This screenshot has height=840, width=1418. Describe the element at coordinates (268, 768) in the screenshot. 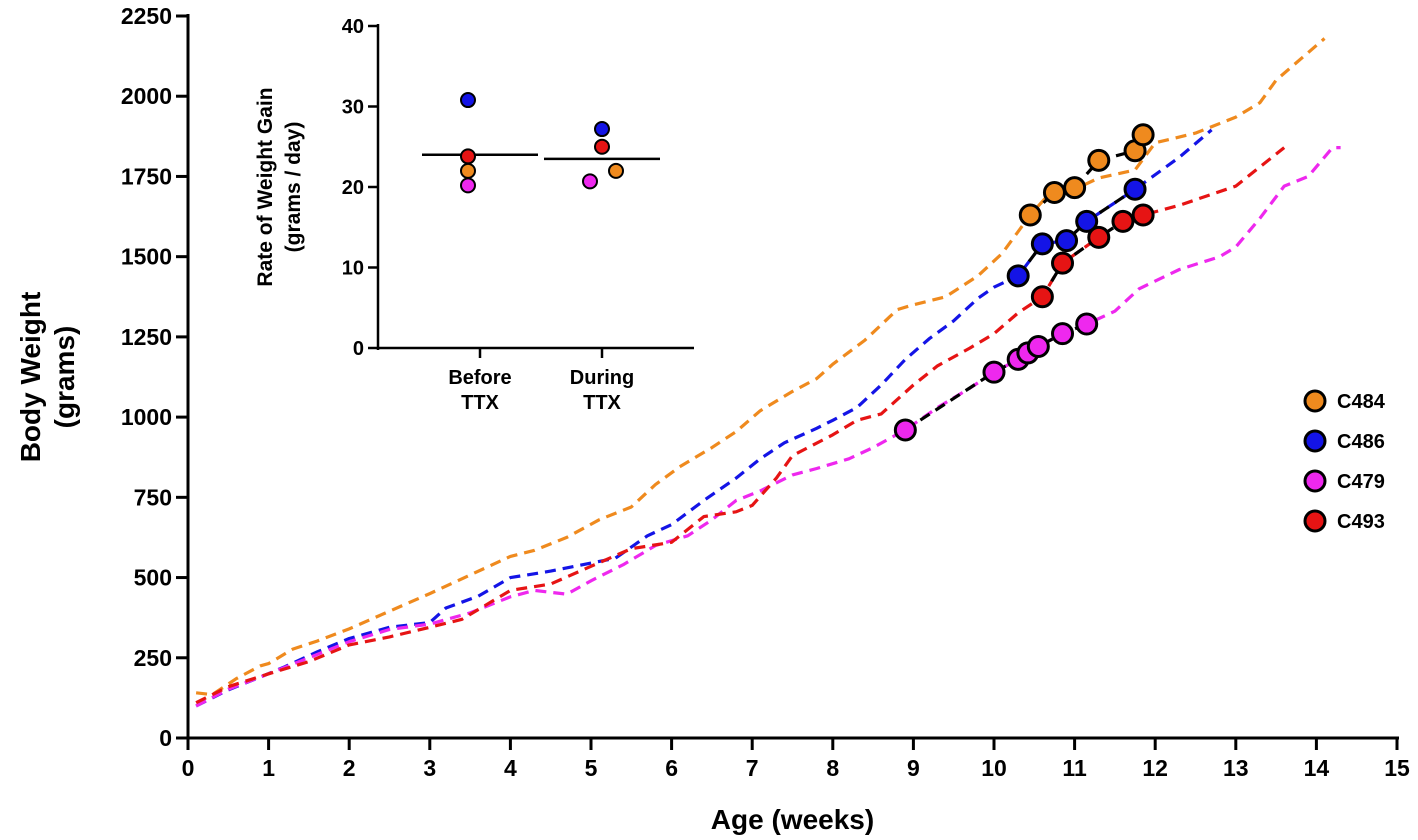

I see `x-tick-label: 1` at that location.